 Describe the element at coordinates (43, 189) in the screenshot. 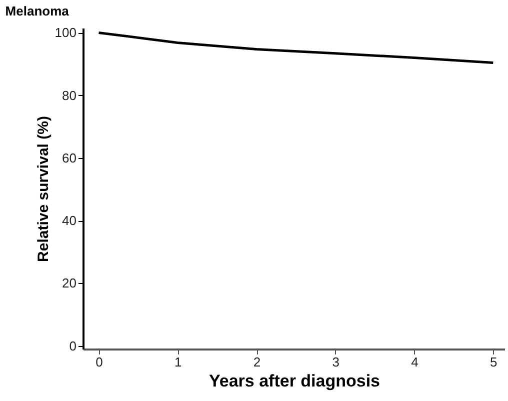

I see `y-axis-title: Relative survival (%)` at that location.